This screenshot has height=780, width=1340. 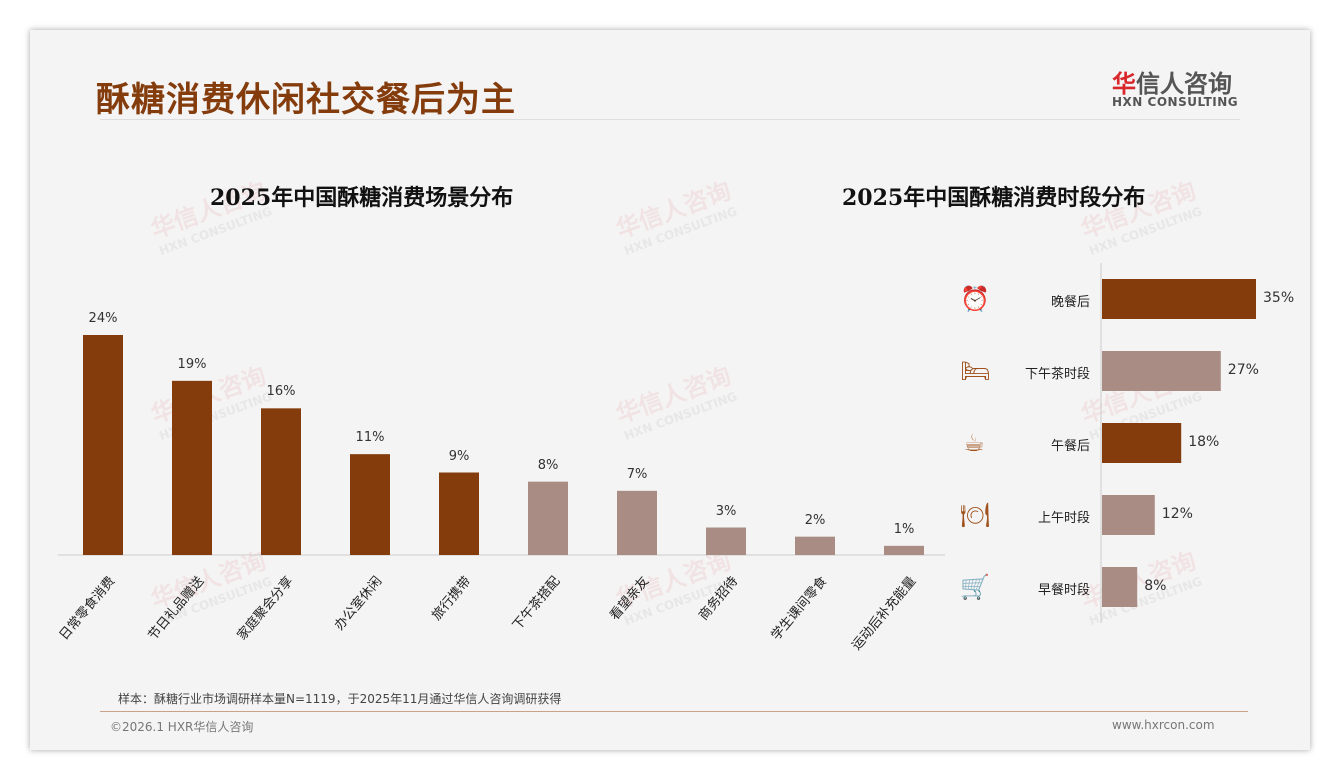 I want to click on right-chart-title: 2025年中国酥糖消费时段分布, so click(x=994, y=198).